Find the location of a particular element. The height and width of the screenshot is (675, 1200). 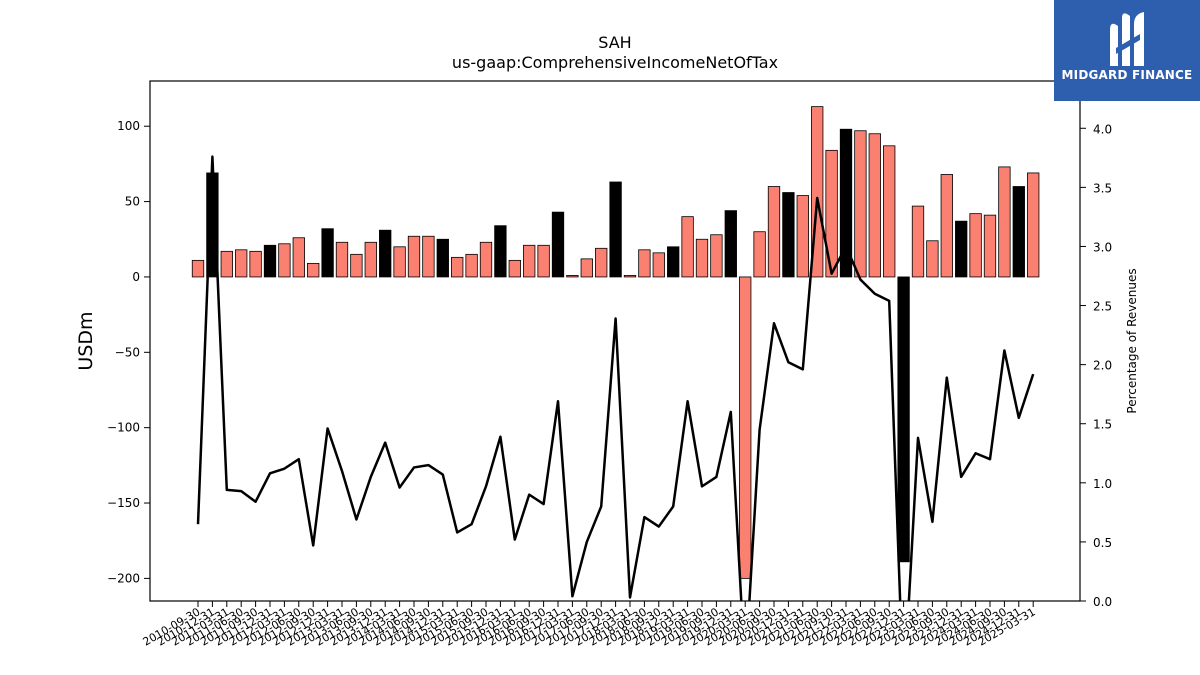

y-tick-label: −50 is located at coordinates (127, 352).